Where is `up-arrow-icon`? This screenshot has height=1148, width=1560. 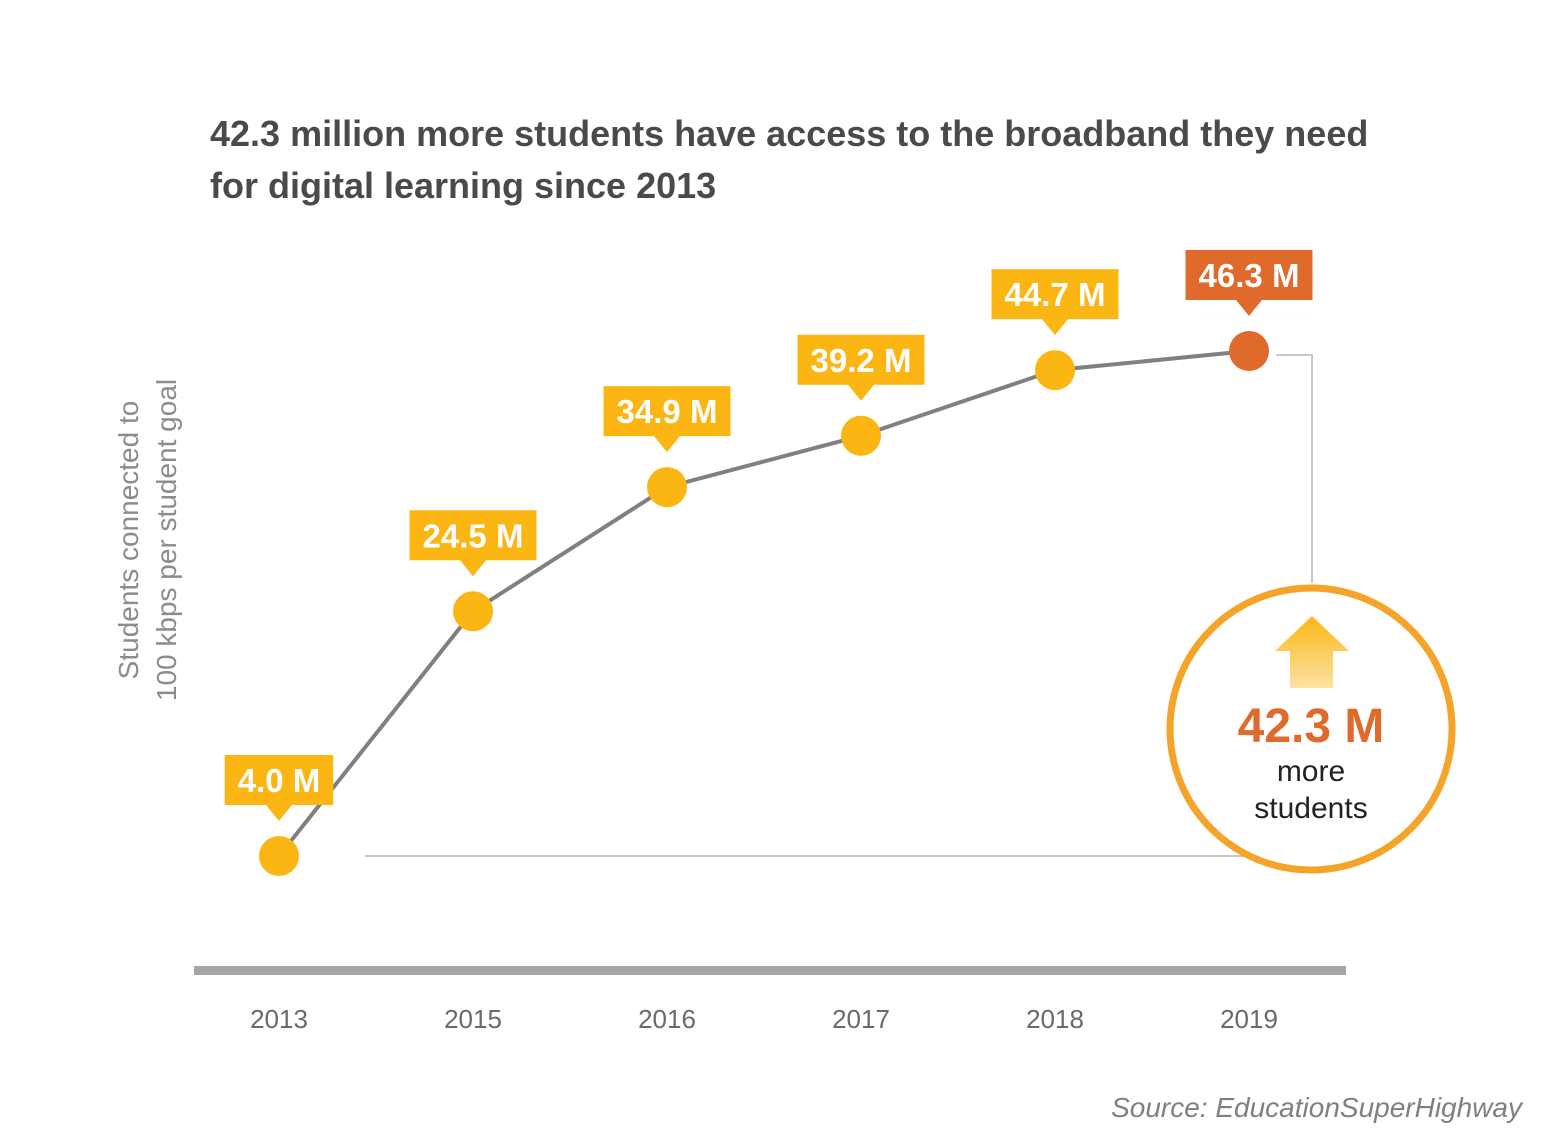
up-arrow-icon is located at coordinates (1312, 652).